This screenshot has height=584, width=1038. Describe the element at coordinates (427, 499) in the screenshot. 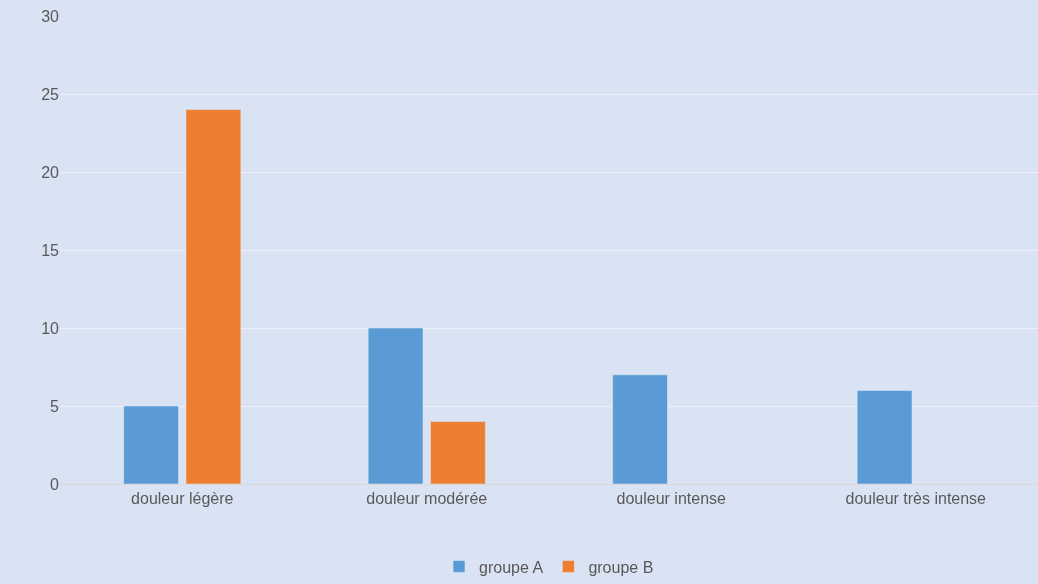

I see `x-tick-label: douleur modérée` at that location.